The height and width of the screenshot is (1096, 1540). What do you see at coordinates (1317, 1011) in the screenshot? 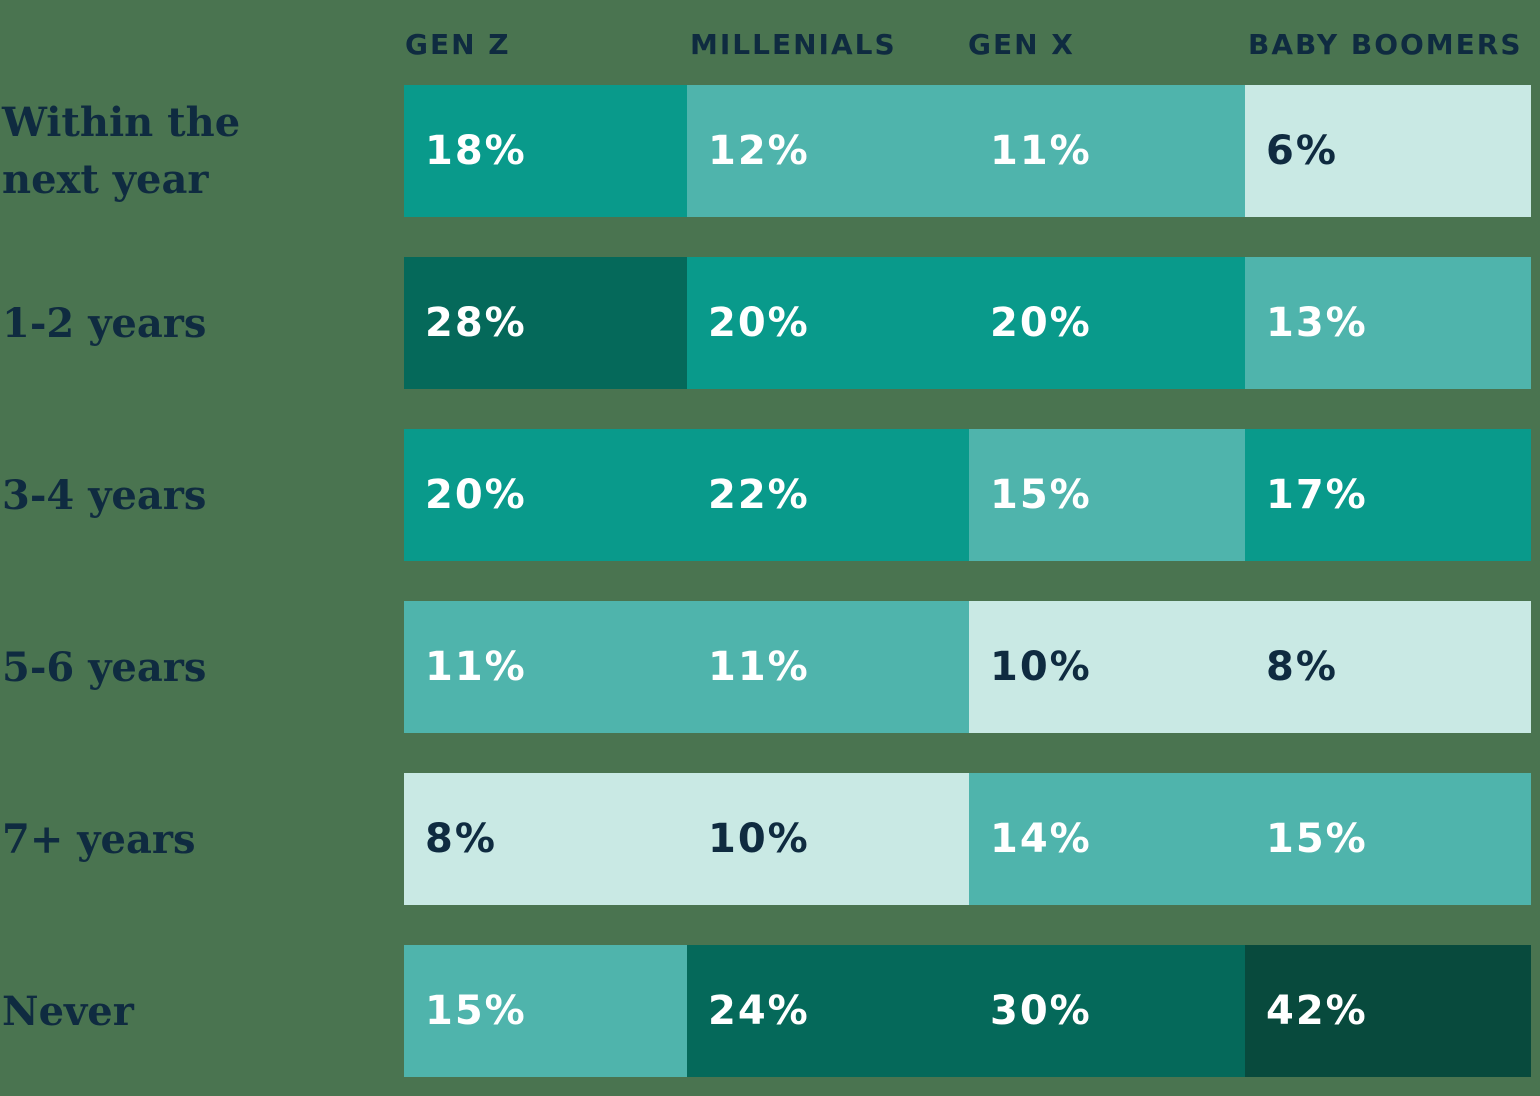
I see `cell-value: 42%` at bounding box center [1317, 1011].